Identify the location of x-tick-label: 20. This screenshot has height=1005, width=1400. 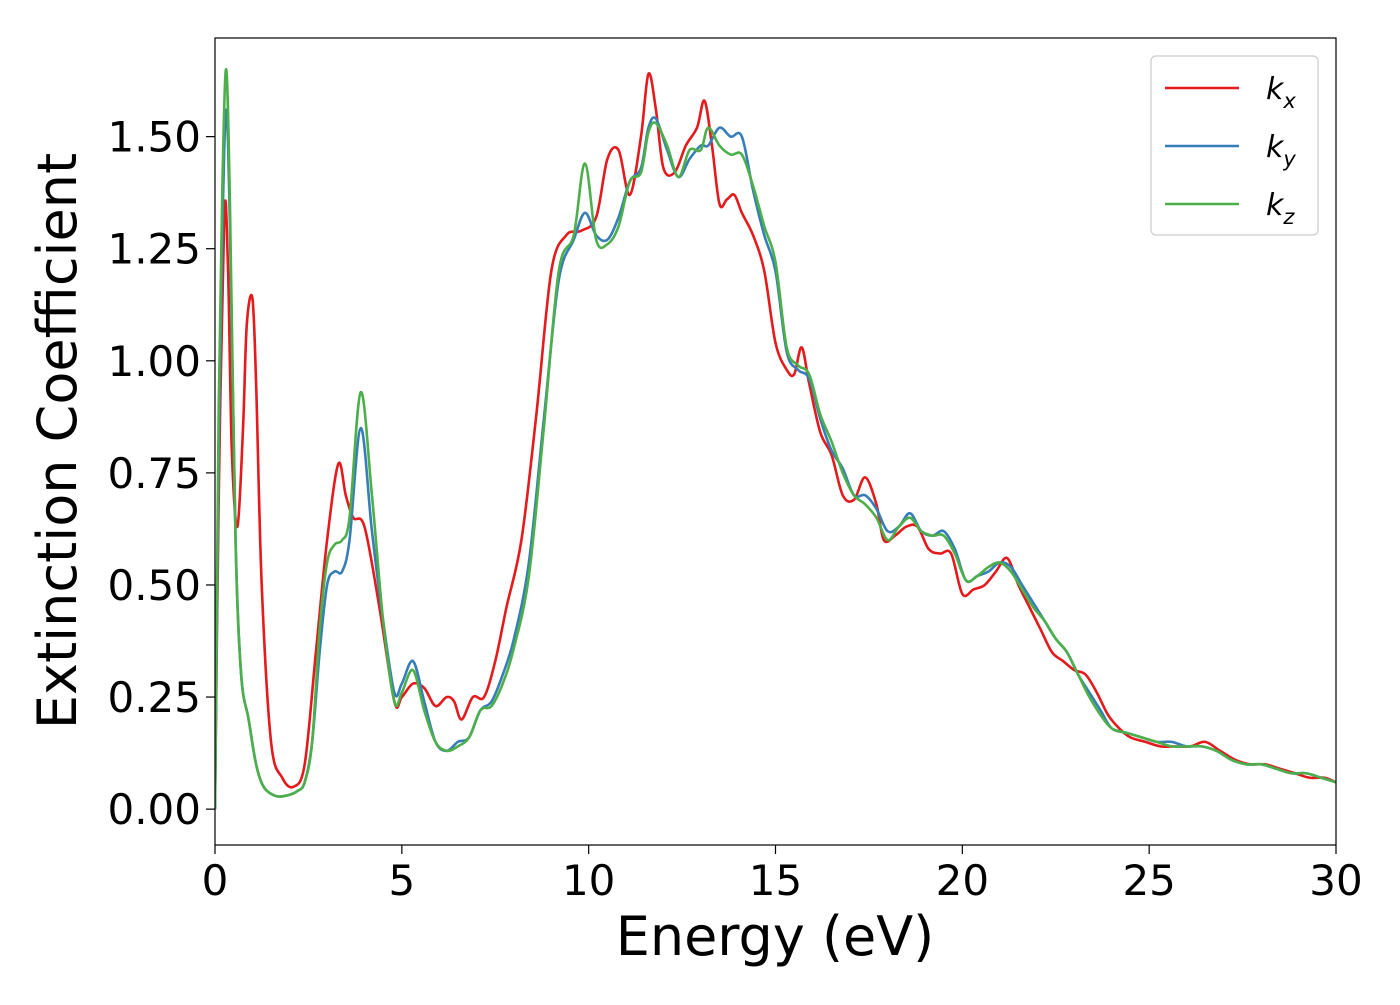
(962, 880).